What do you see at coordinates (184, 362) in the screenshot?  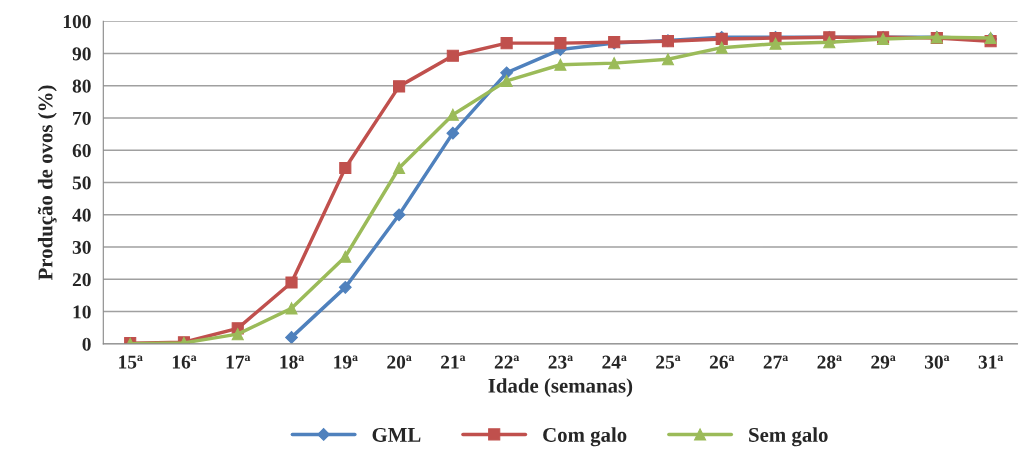 I see `x-tick-label: 16ª` at bounding box center [184, 362].